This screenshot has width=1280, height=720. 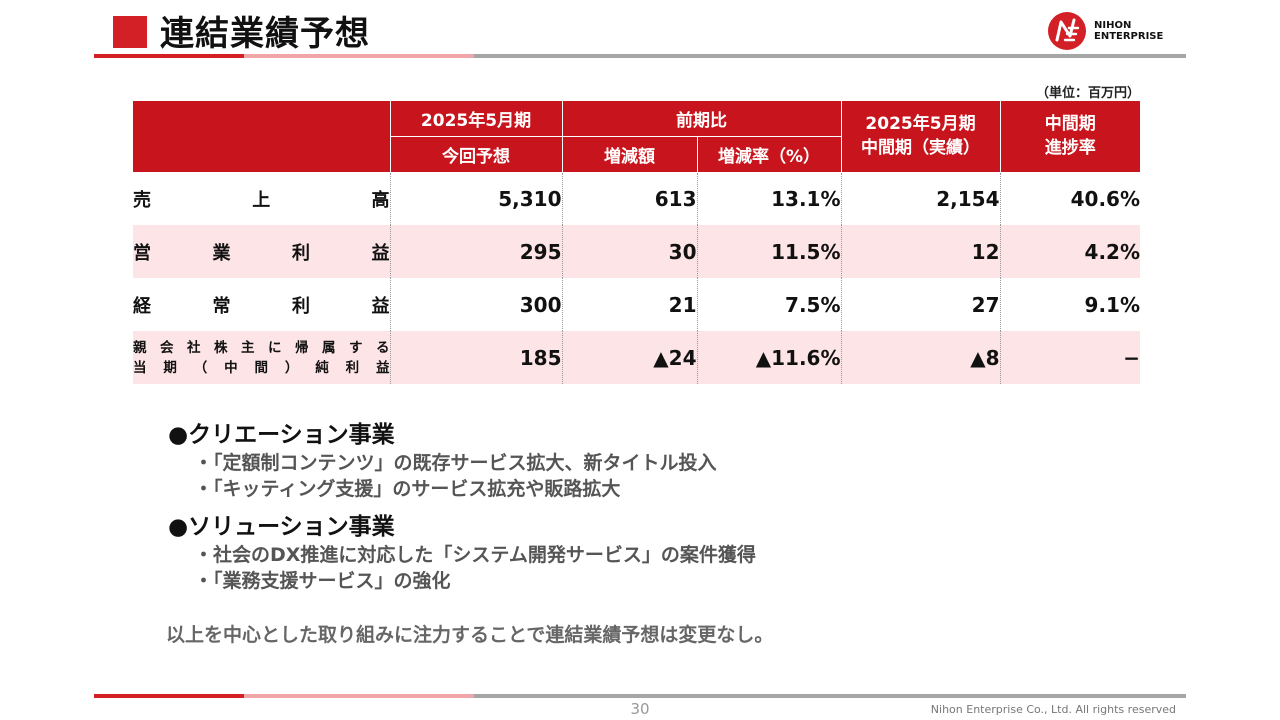 What do you see at coordinates (1113, 25) in the screenshot?
I see `logo-line1: NIHON` at bounding box center [1113, 25].